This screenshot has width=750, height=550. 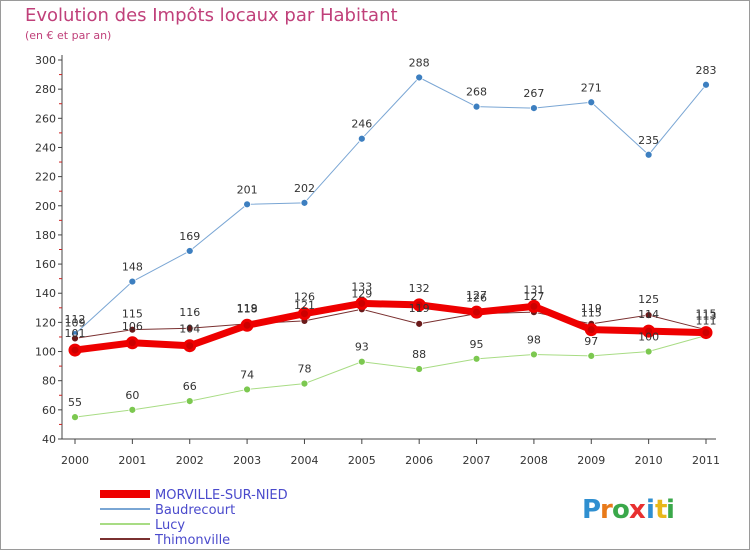 What do you see at coordinates (606, 510) in the screenshot?
I see `logo-letter: r` at bounding box center [606, 510].